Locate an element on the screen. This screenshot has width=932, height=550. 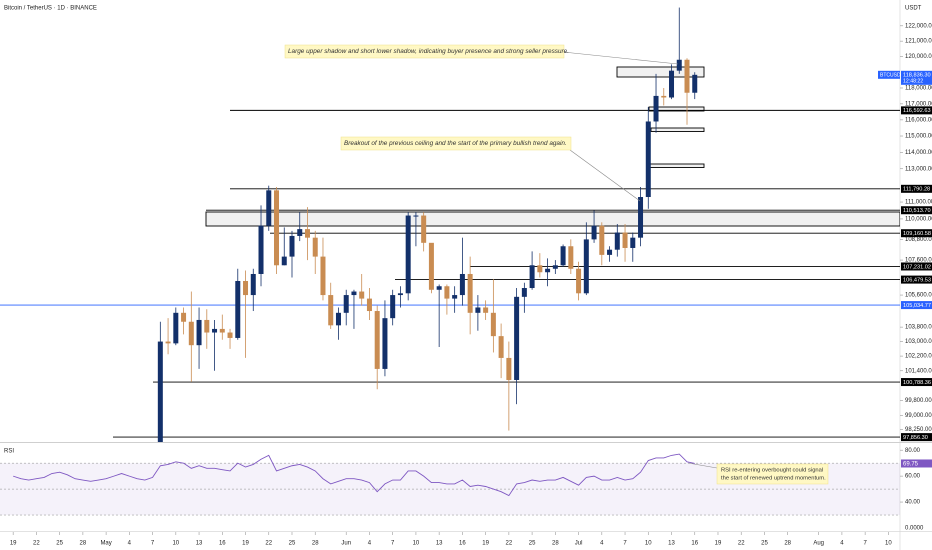
symbol-label: BTCUSDT is located at coordinates (892, 75).